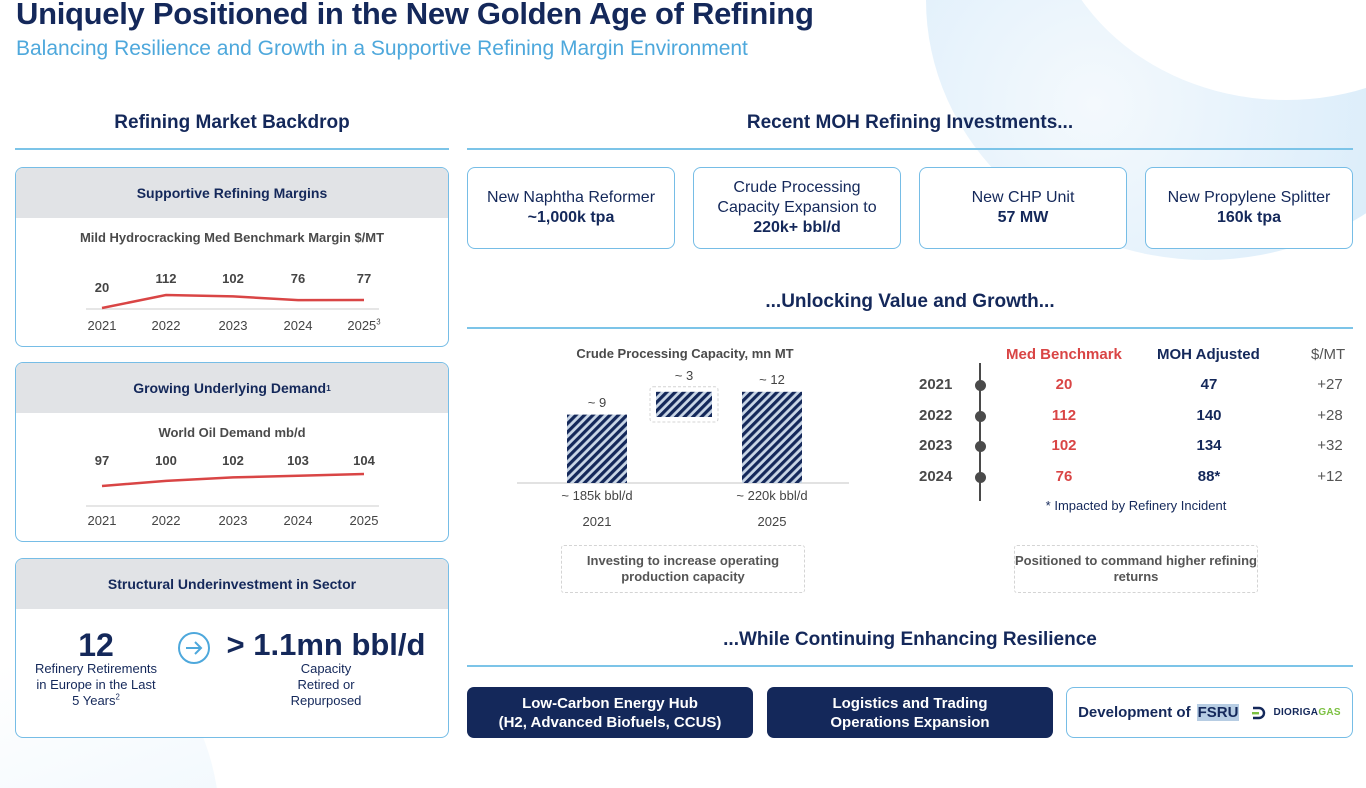 This screenshot has width=1366, height=788. Describe the element at coordinates (1209, 445) in the screenshot. I see `moh-adjusted-value: 134` at that location.